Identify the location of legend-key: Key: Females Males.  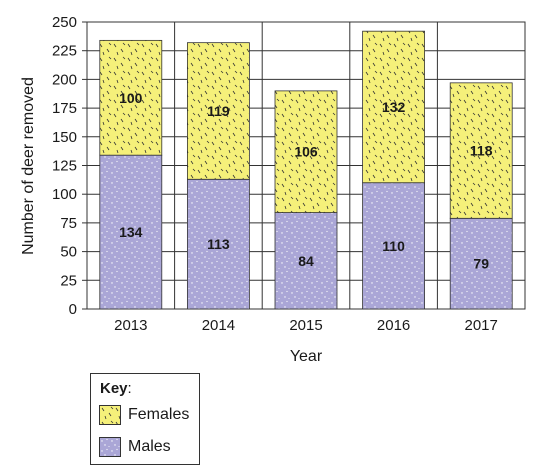
(145, 419).